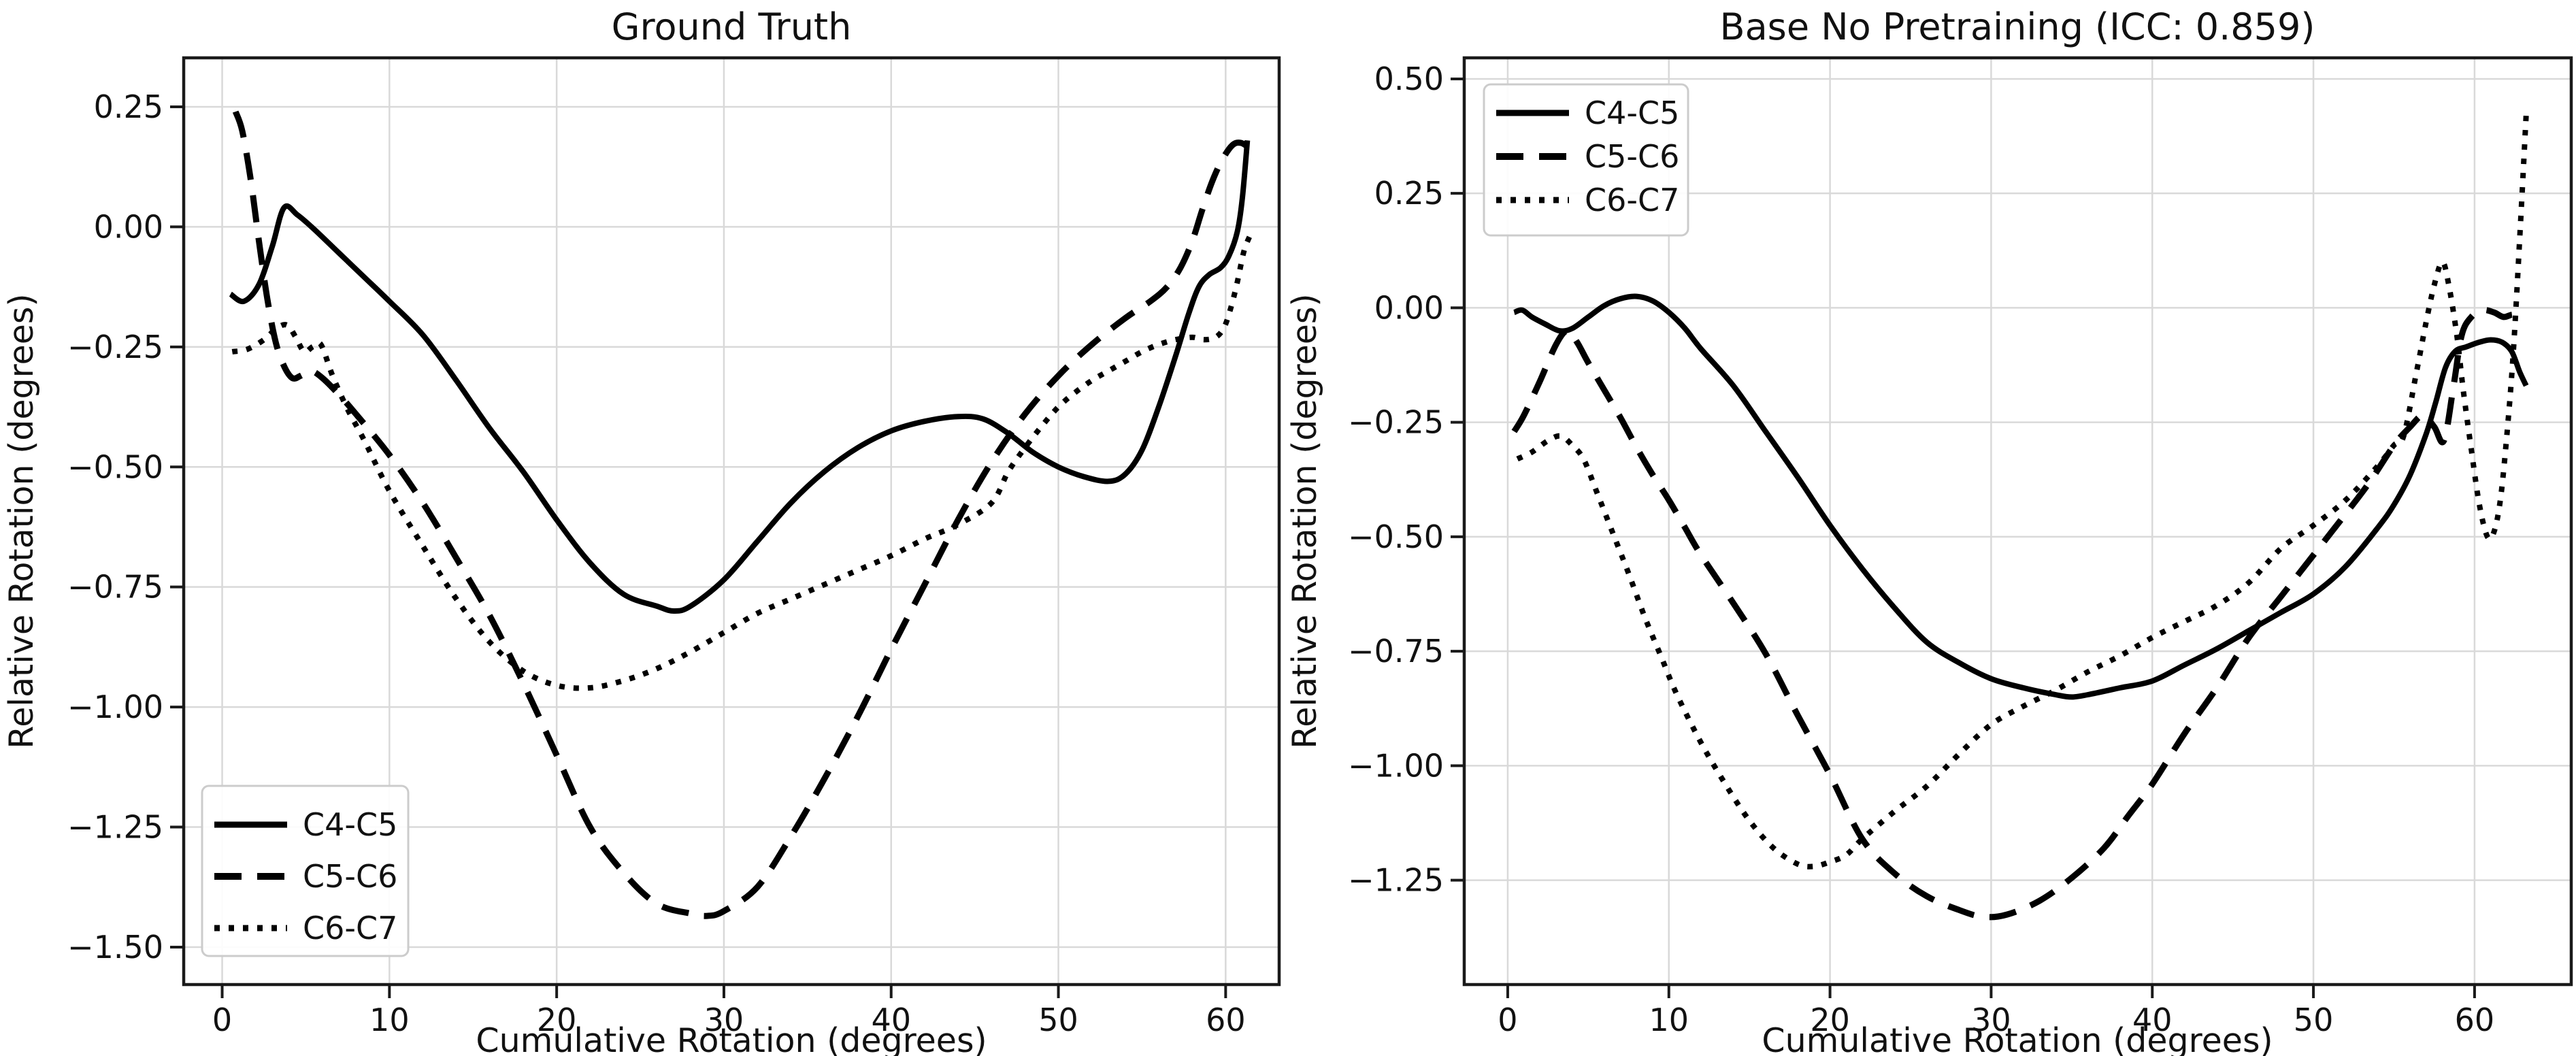  Describe the element at coordinates (1409, 79) in the screenshot. I see `y-tick-label: 0.50` at that location.